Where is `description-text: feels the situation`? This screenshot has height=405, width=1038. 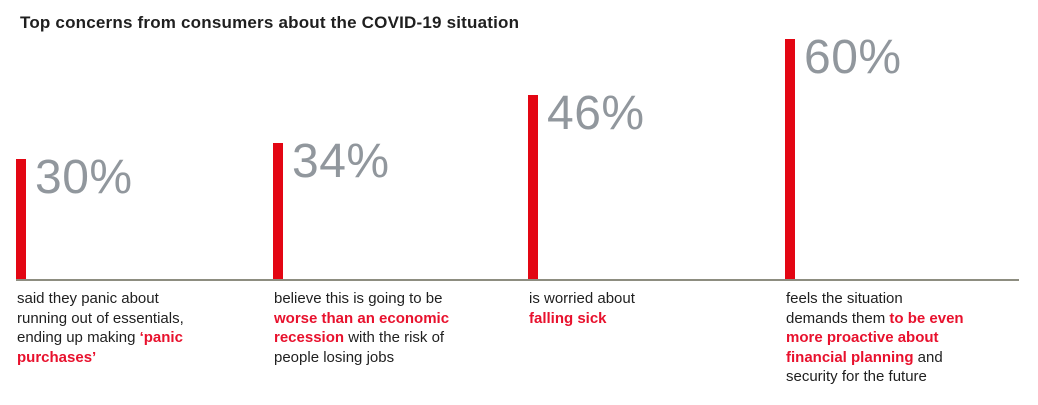 description-text: feels the situation is located at coordinates (844, 298).